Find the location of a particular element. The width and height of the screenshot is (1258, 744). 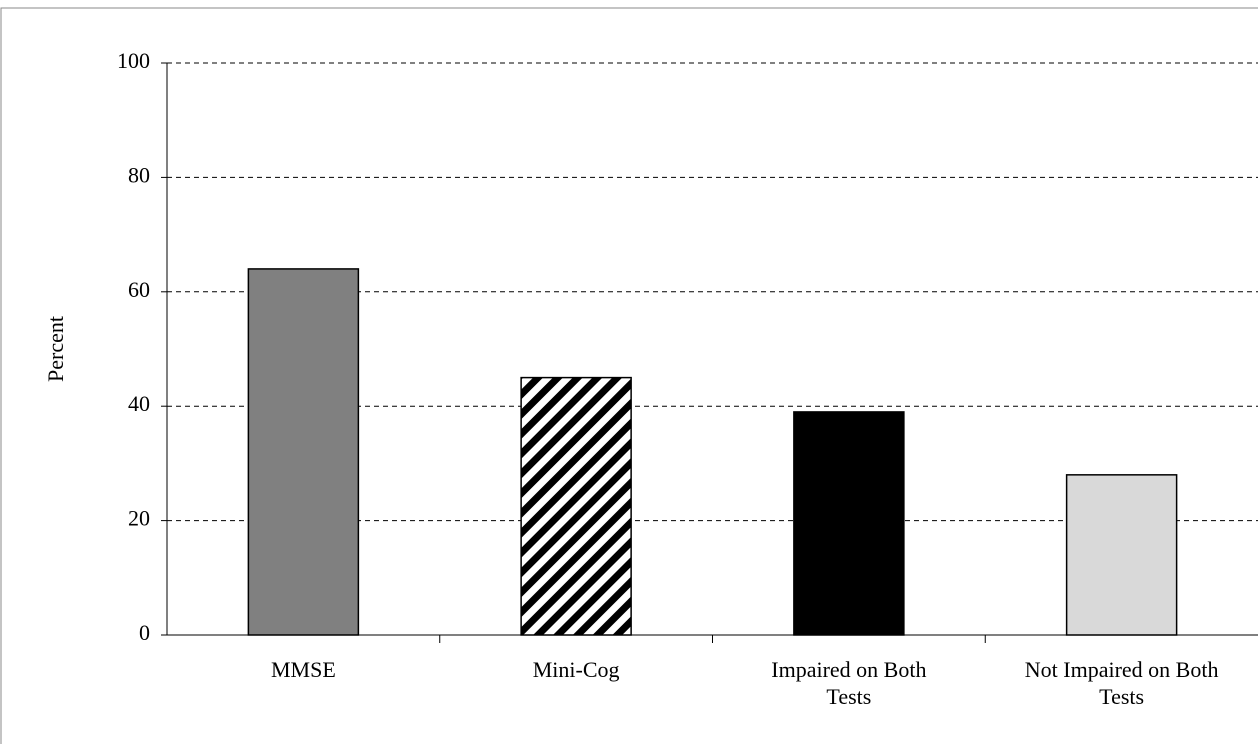

x-tick-label: Not Impaired on Both Tests is located at coordinates (1122, 683).